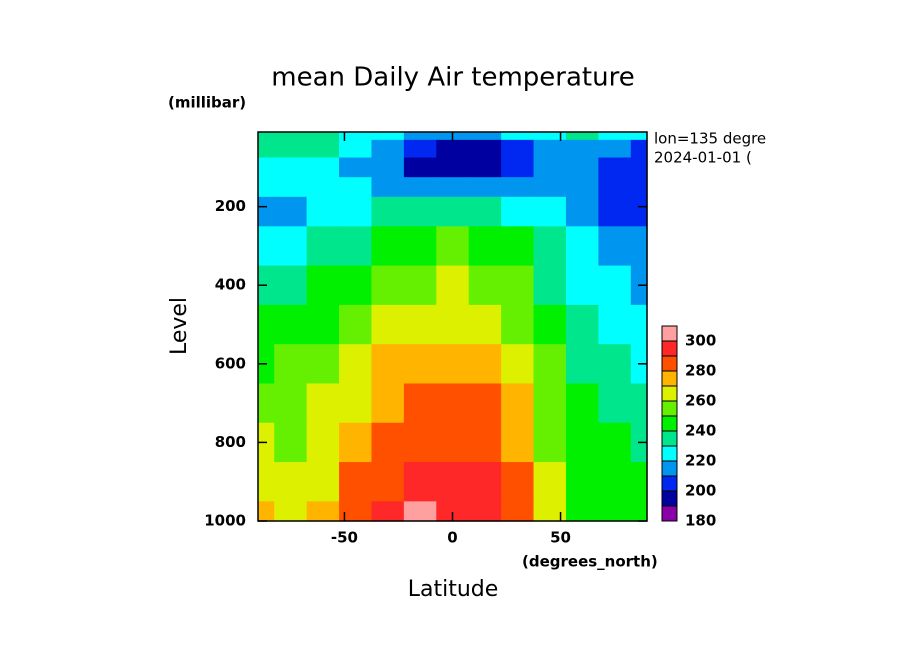 This screenshot has width=904, height=654. I want to click on y-tick-label: 400, so click(230, 285).